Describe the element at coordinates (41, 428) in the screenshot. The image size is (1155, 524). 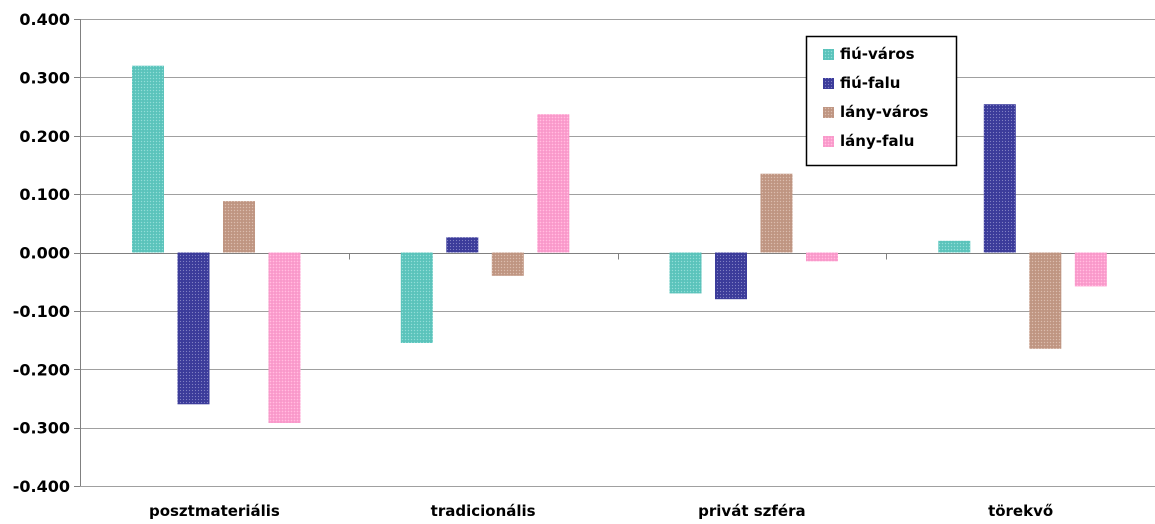
I see `y-tick-label: -0.300` at that location.